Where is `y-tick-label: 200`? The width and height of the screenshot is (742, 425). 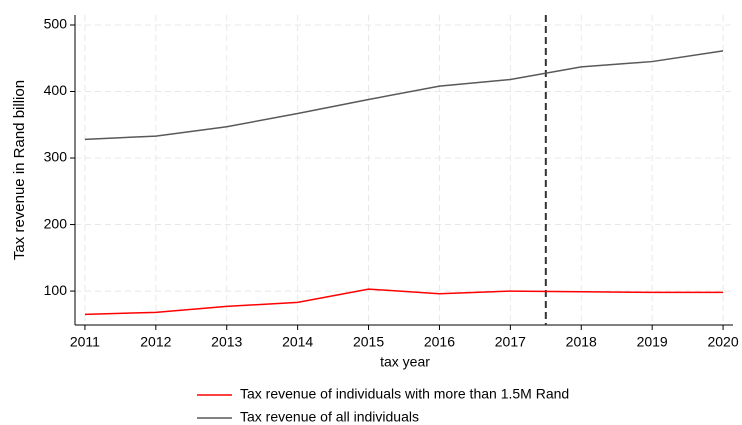 y-tick-label: 200 is located at coordinates (56, 223).